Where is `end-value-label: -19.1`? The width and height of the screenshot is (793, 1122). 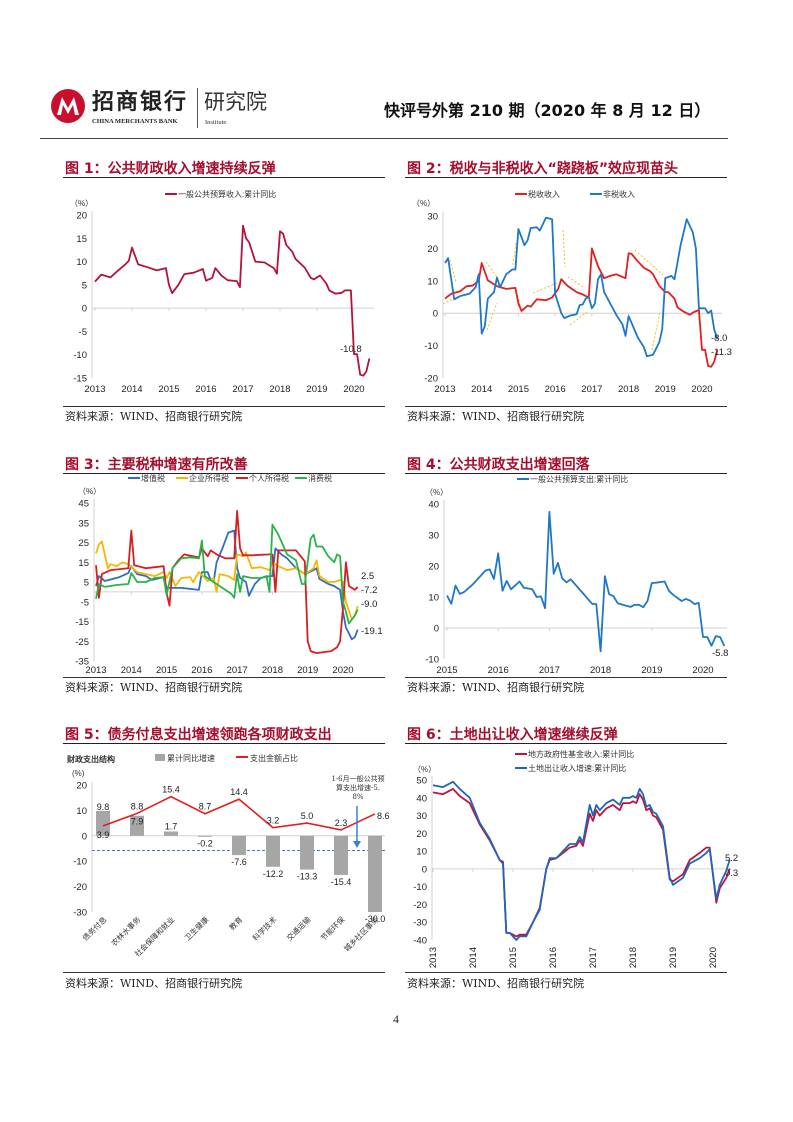 end-value-label: -19.1 is located at coordinates (372, 631).